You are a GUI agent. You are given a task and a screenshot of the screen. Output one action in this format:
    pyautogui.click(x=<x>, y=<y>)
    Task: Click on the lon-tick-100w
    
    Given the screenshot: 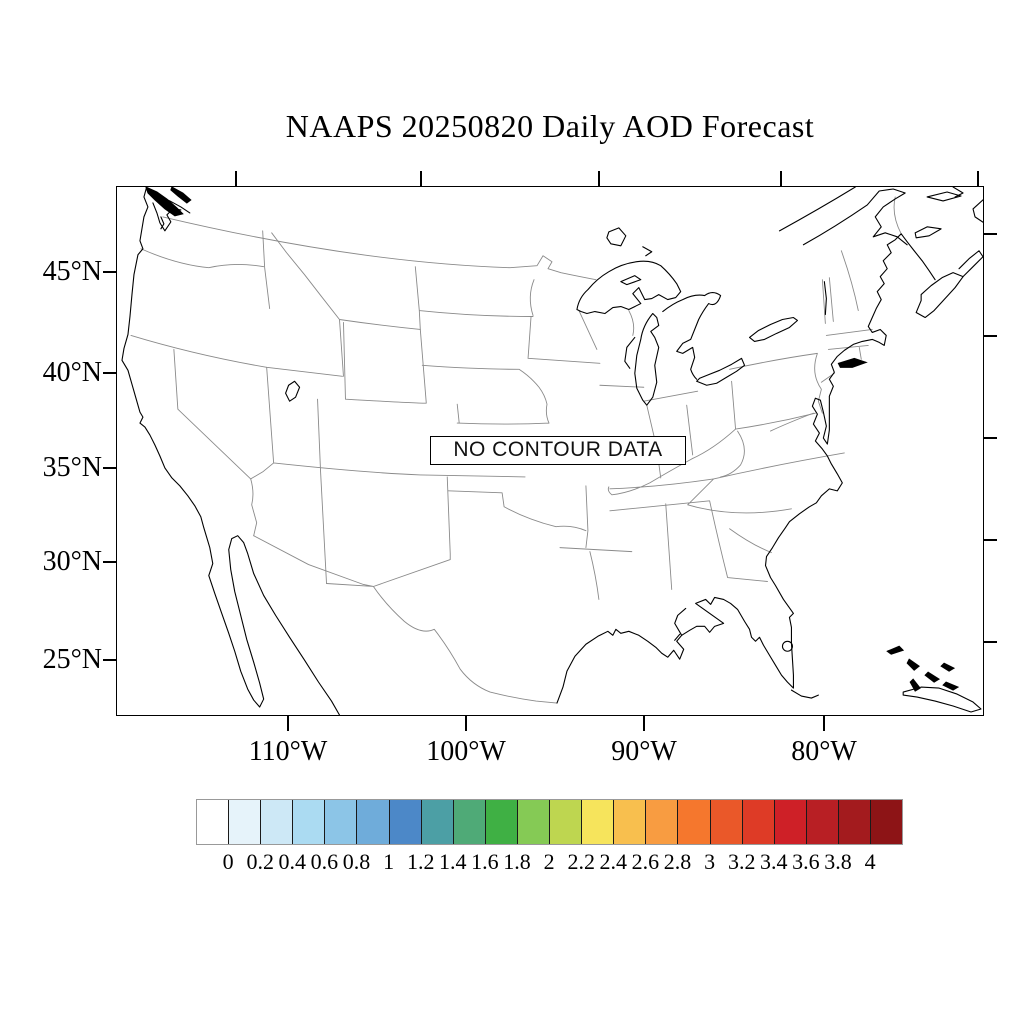 What is the action you would take?
    pyautogui.click(x=466, y=723)
    